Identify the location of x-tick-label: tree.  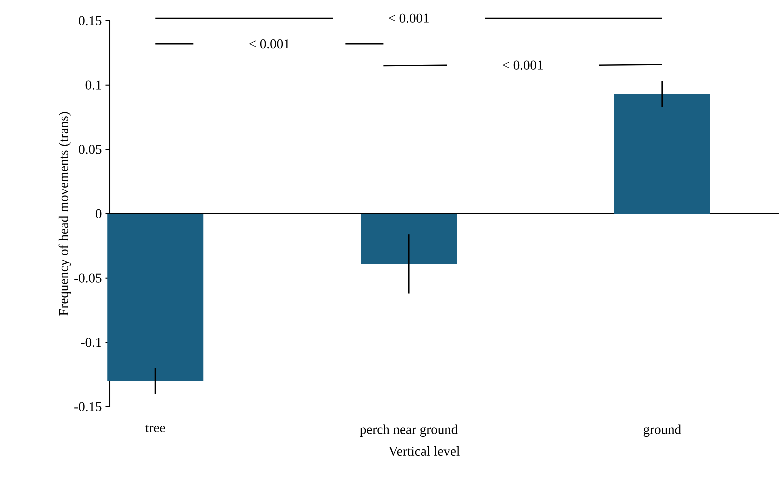
(156, 428).